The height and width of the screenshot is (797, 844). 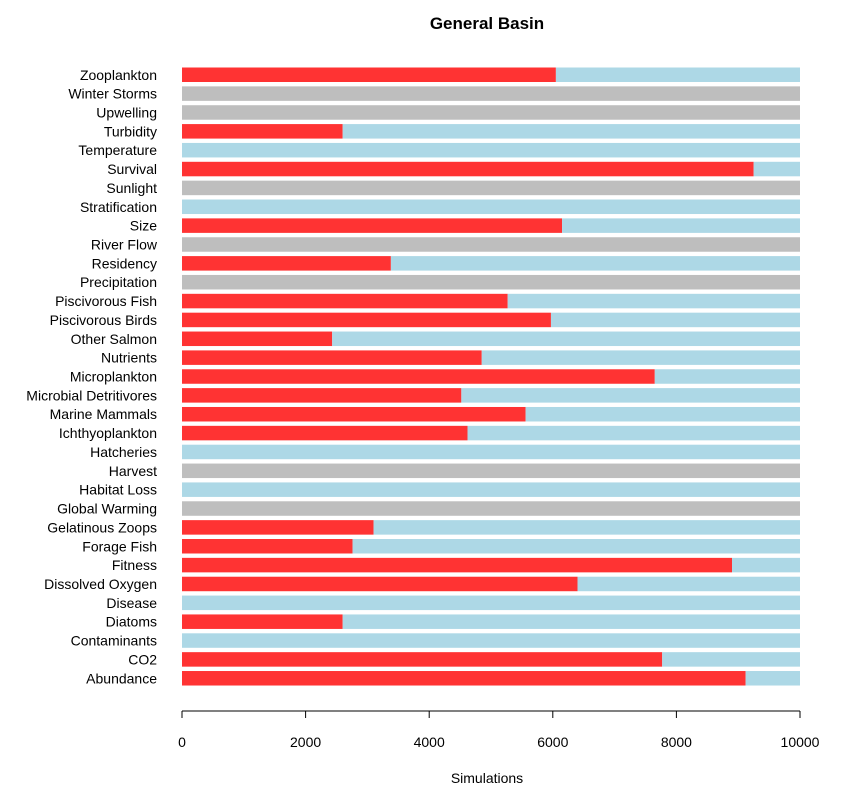 I want to click on category-label: Survival, so click(x=132, y=169).